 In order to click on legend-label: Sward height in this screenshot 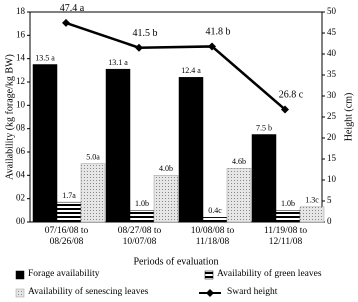, I will do `click(252, 292)`.